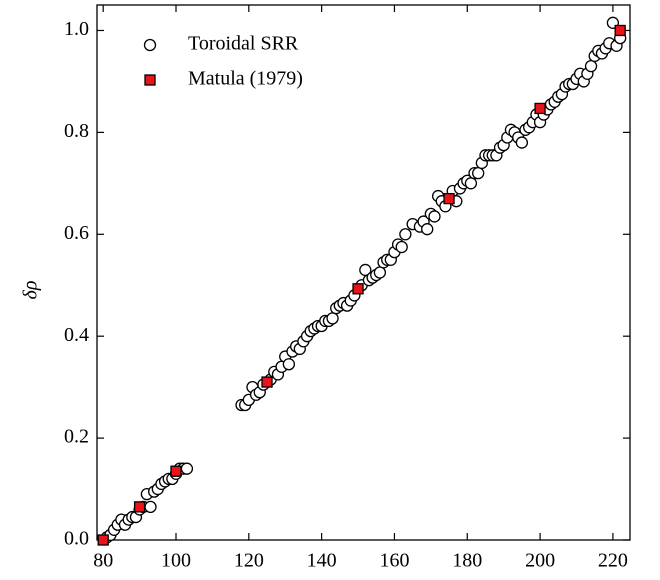 The width and height of the screenshot is (660, 580). I want to click on x-tick-label: 220, so click(613, 561).